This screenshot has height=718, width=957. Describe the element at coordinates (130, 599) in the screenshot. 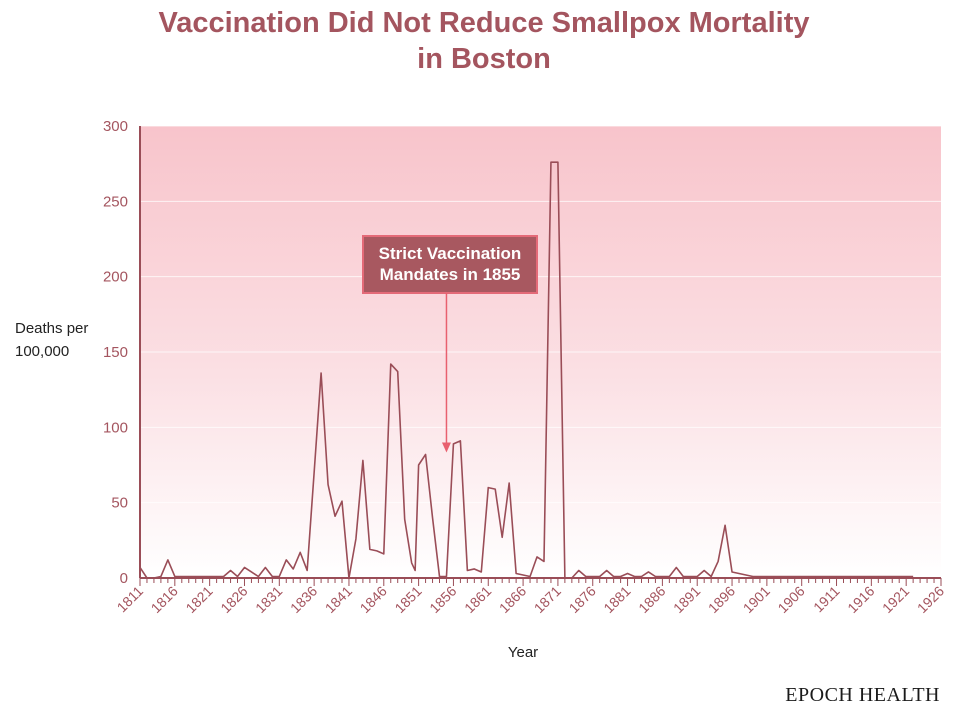

I see `x-tick-label: 1811` at that location.